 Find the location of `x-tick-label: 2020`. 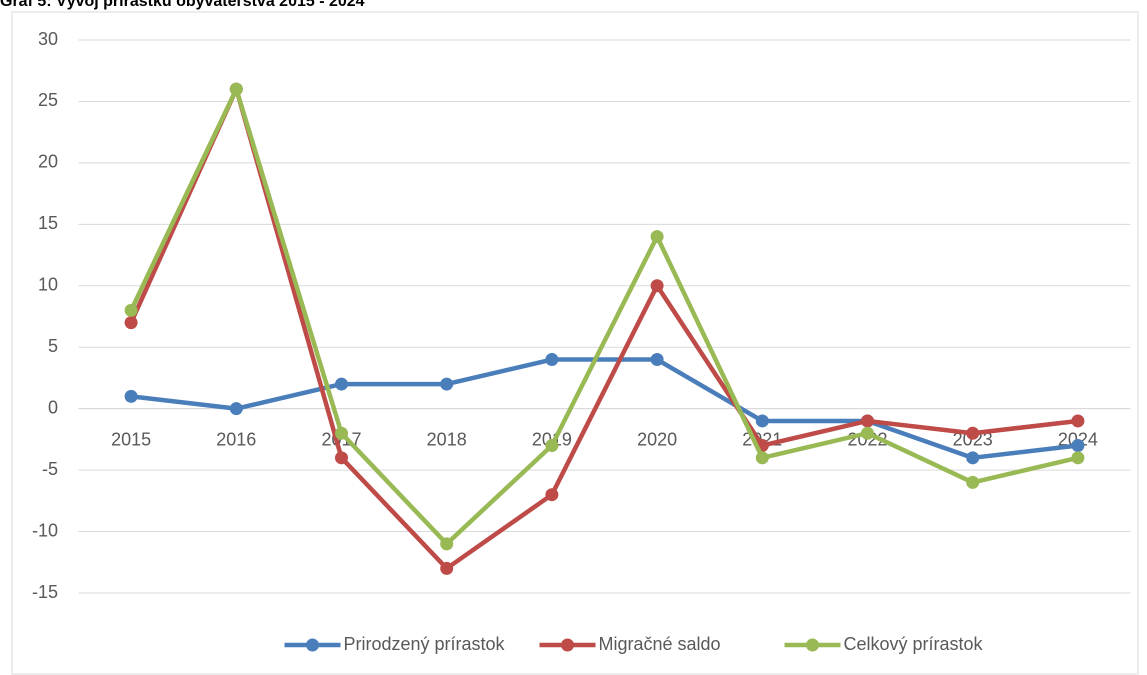

x-tick-label: 2020 is located at coordinates (657, 439).